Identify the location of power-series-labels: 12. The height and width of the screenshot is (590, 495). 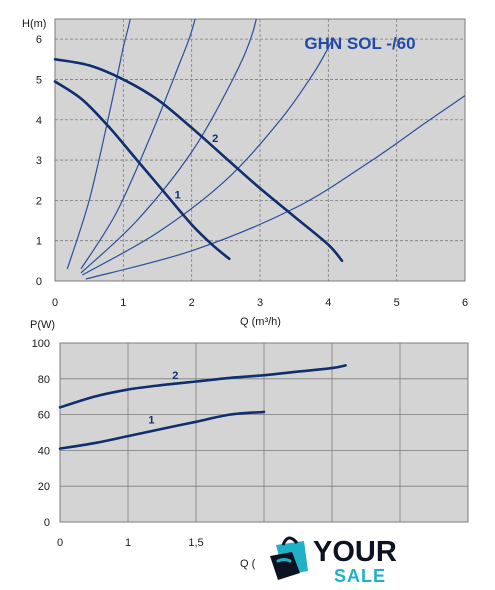
(163, 398).